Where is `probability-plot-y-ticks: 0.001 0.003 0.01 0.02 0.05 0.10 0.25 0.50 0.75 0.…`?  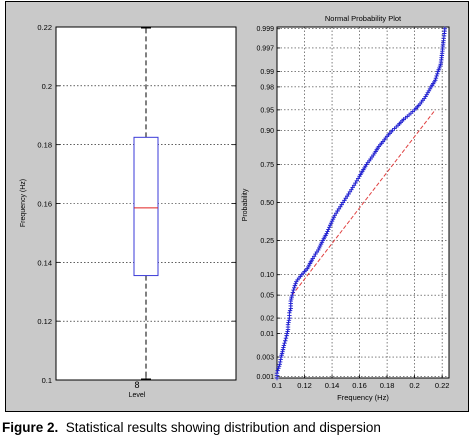
probability-plot-y-ticks: 0.001 0.003 0.01 0.02 0.05 0.10 0.25 0.50 0.75 0.… is located at coordinates (268, 203).